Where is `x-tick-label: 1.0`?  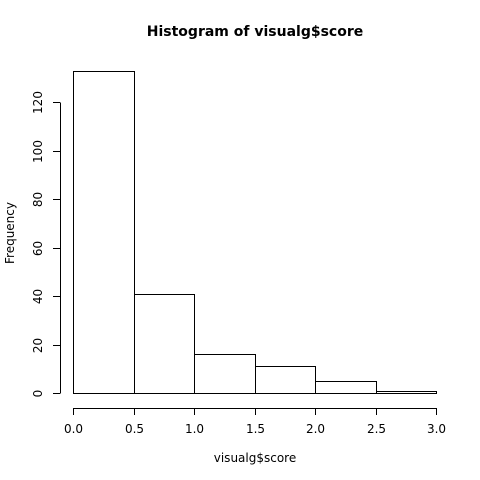
x-tick-label: 1.0 is located at coordinates (194, 429).